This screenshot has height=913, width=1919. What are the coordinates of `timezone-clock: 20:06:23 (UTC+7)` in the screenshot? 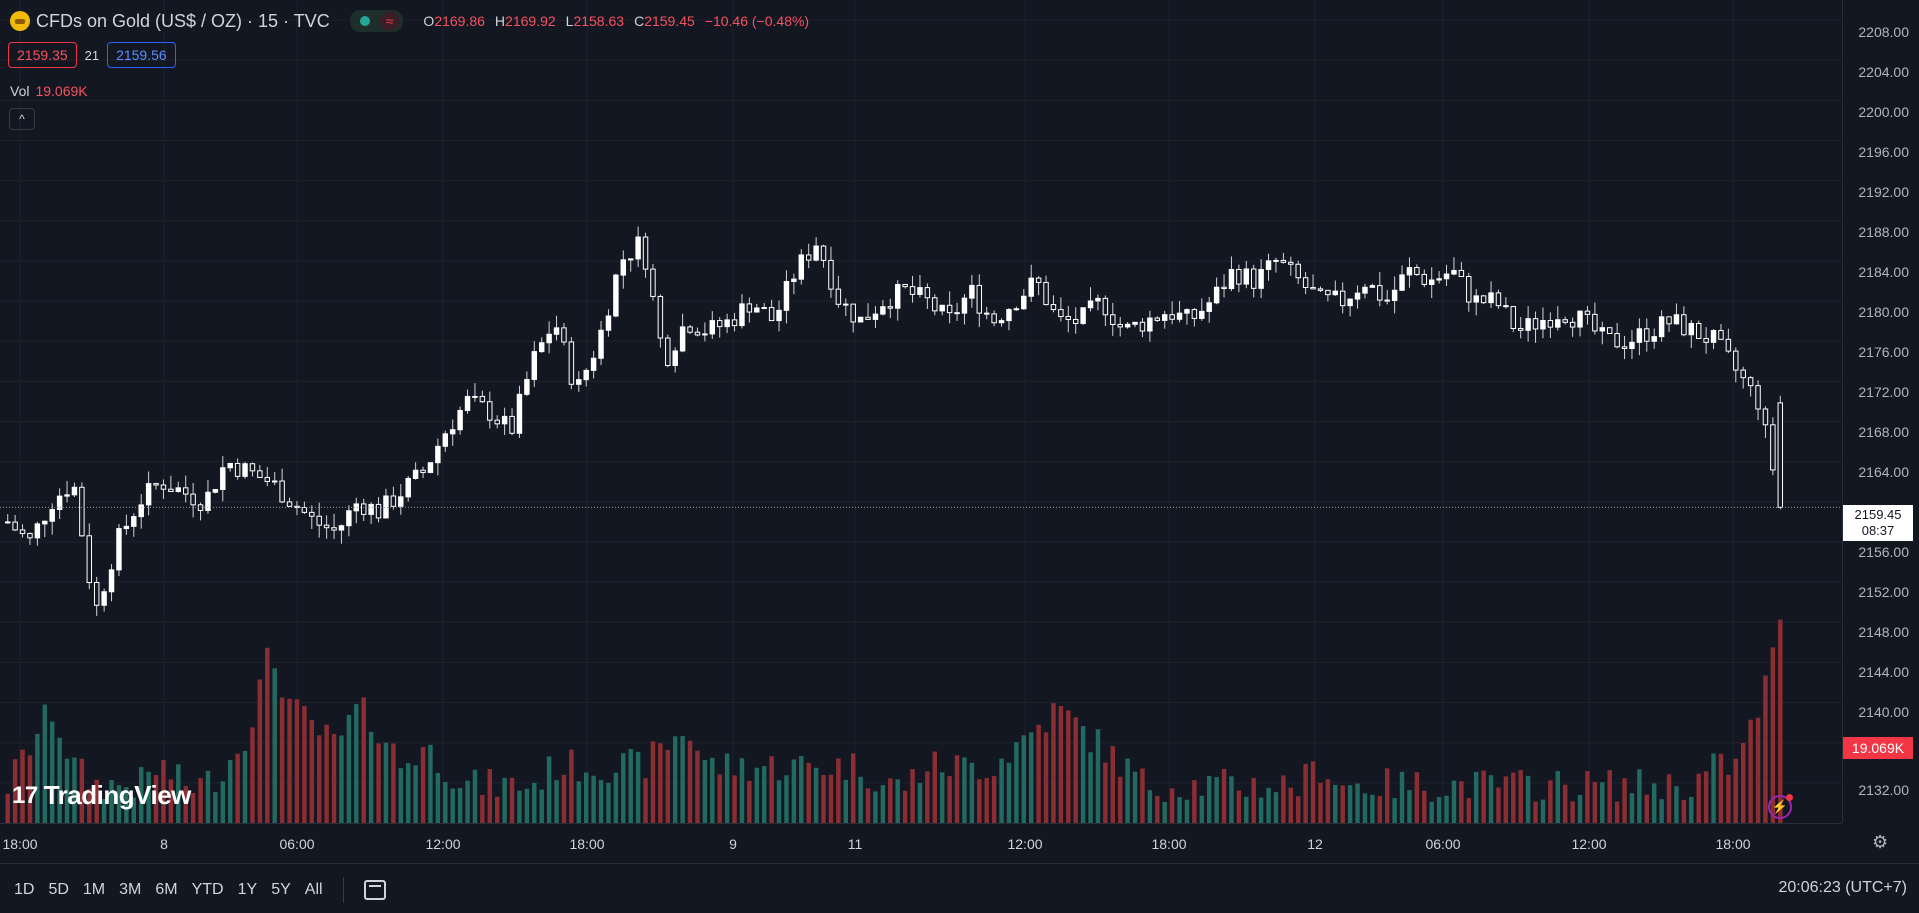 It's located at (1842, 887).